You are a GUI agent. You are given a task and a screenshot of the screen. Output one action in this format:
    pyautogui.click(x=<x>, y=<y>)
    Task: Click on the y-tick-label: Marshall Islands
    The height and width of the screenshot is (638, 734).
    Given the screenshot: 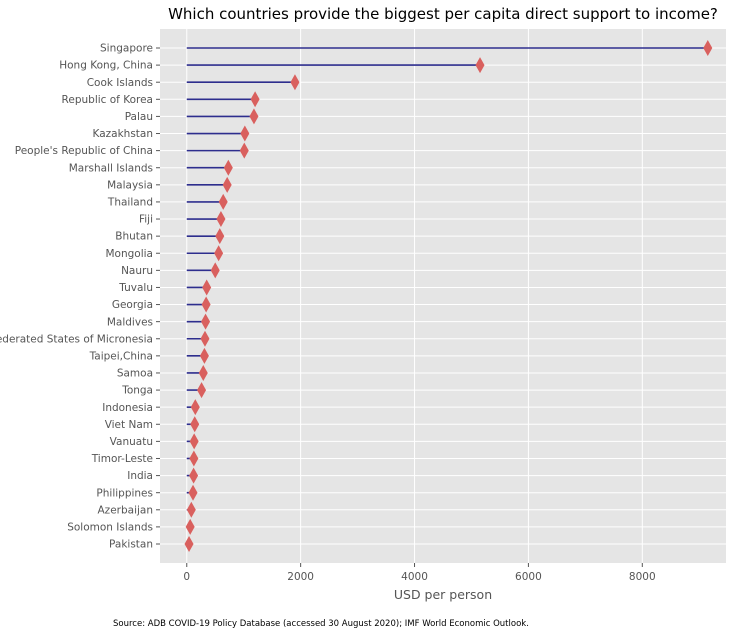 What is the action you would take?
    pyautogui.click(x=111, y=168)
    